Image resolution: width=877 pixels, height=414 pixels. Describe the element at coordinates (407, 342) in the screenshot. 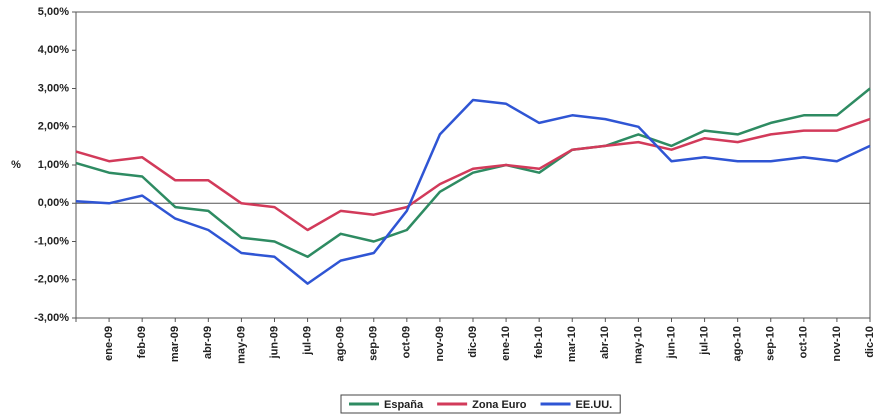

I see `x-tick-label: oct-09` at that location.